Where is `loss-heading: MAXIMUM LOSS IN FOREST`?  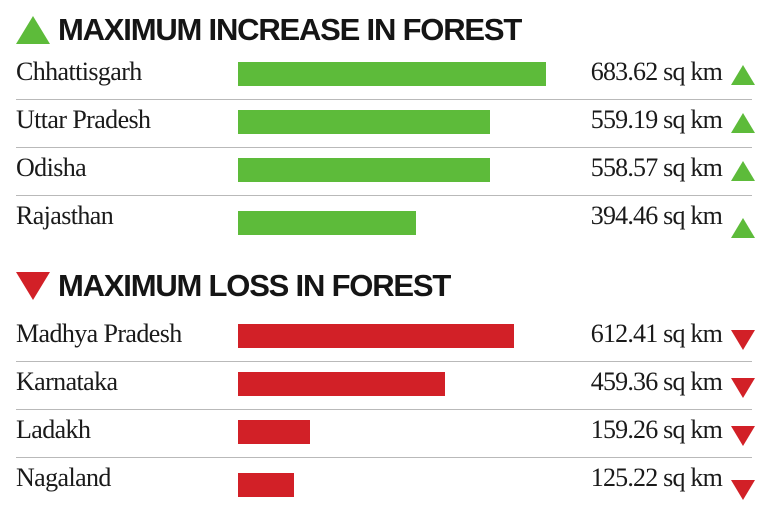 loss-heading: MAXIMUM LOSS IN FOREST is located at coordinates (386, 286).